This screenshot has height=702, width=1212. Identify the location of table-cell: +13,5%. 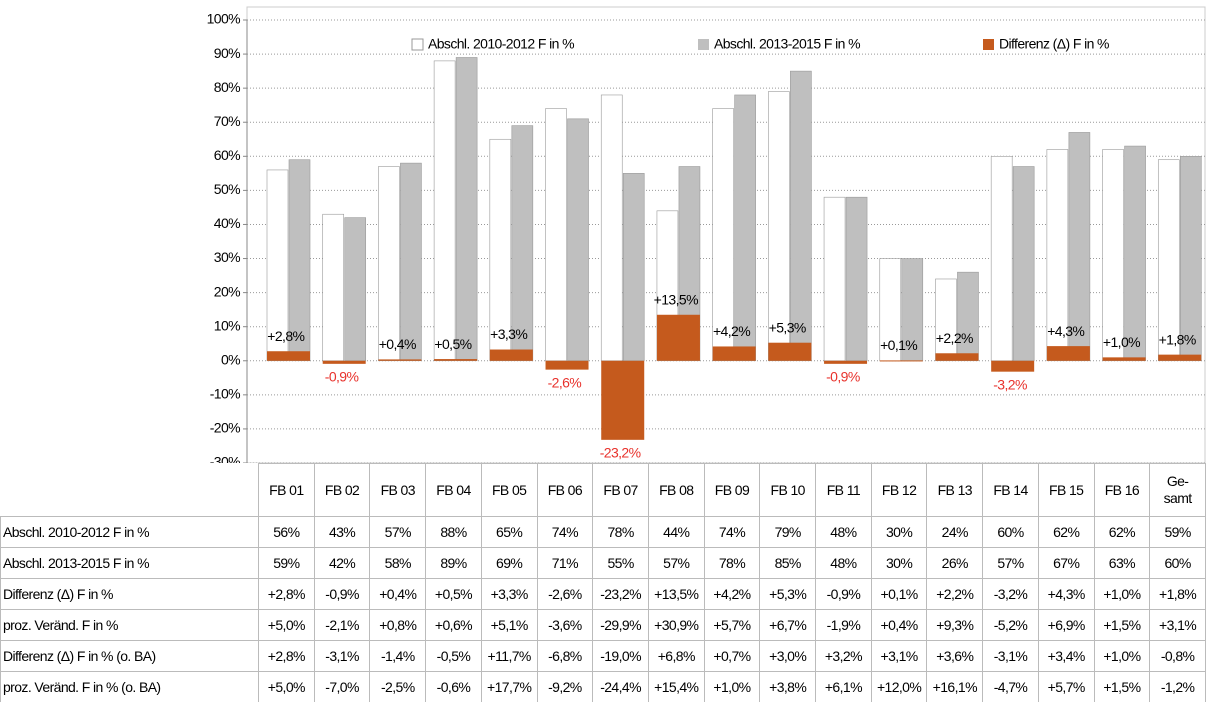
(676, 594).